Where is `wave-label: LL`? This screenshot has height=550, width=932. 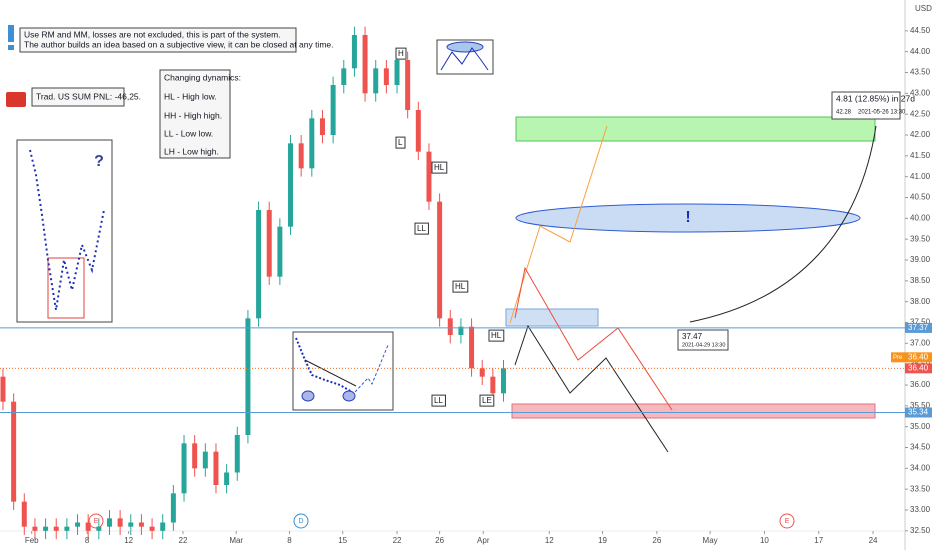
wave-label: LL is located at coordinates (438, 400).